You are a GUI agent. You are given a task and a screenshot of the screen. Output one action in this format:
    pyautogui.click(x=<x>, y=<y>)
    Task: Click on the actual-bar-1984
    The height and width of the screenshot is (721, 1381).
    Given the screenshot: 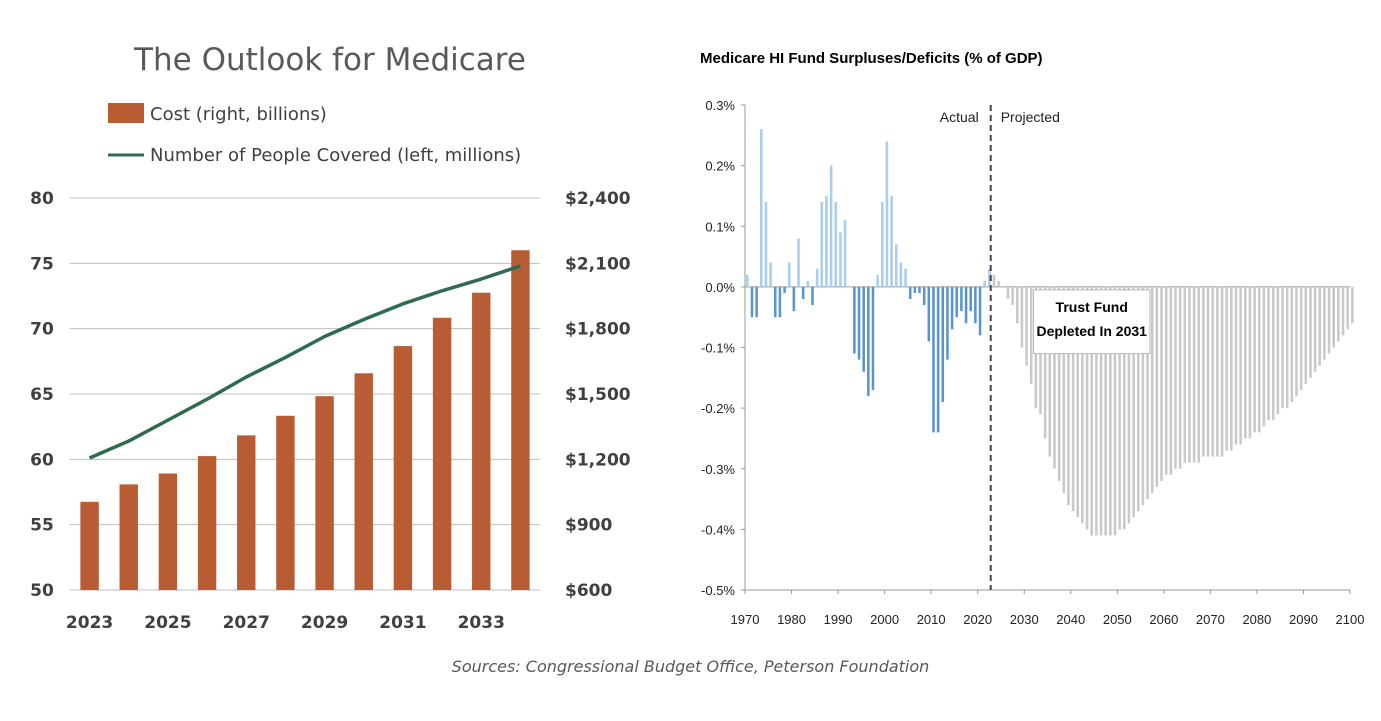 What is the action you would take?
    pyautogui.click(x=812, y=296)
    